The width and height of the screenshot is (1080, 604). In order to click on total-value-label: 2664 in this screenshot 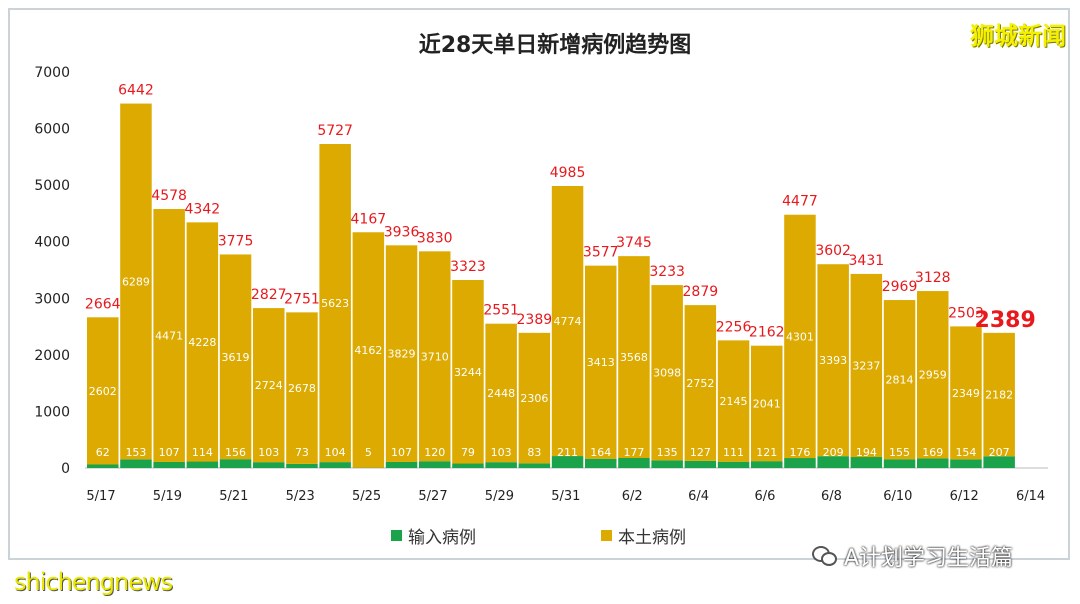, I will do `click(103, 304)`.